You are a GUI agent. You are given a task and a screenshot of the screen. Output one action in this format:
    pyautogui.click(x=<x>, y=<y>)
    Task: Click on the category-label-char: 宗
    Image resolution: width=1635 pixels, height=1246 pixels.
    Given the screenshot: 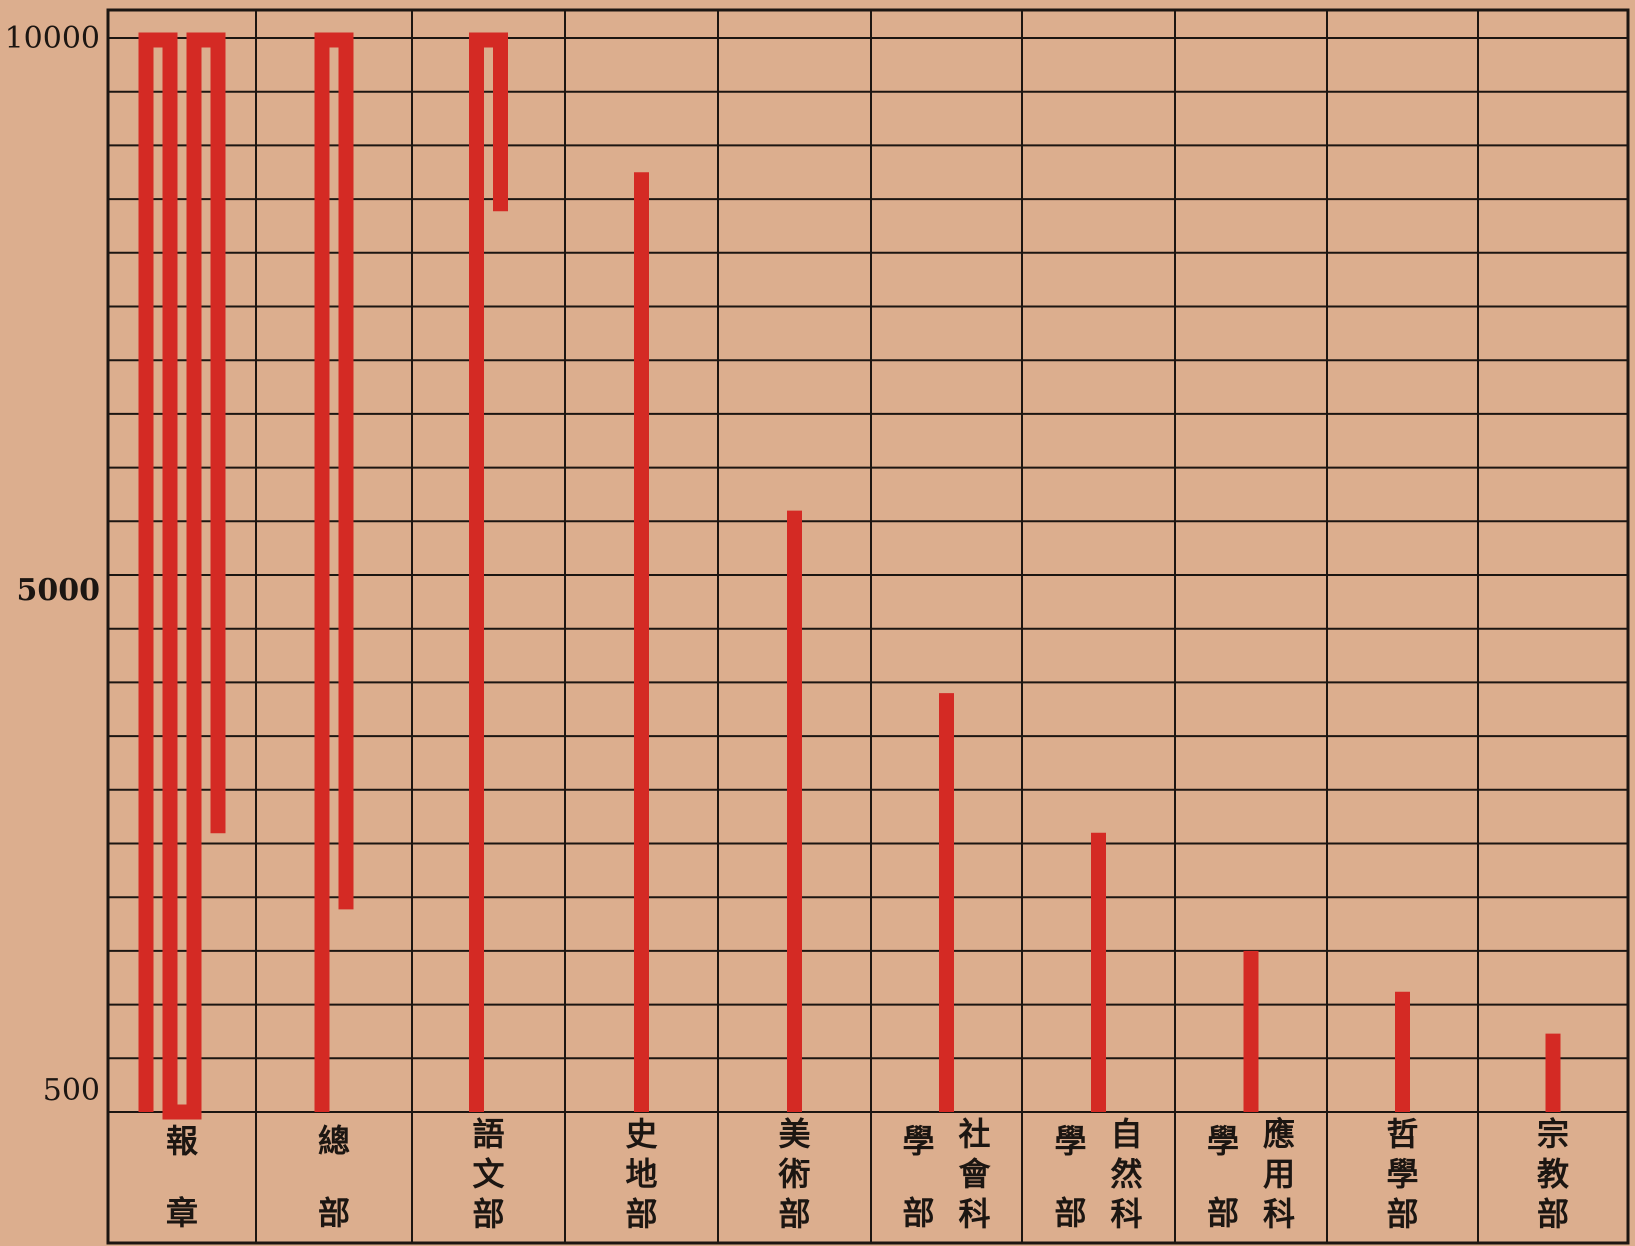 What is the action you would take?
    pyautogui.click(x=1553, y=1134)
    